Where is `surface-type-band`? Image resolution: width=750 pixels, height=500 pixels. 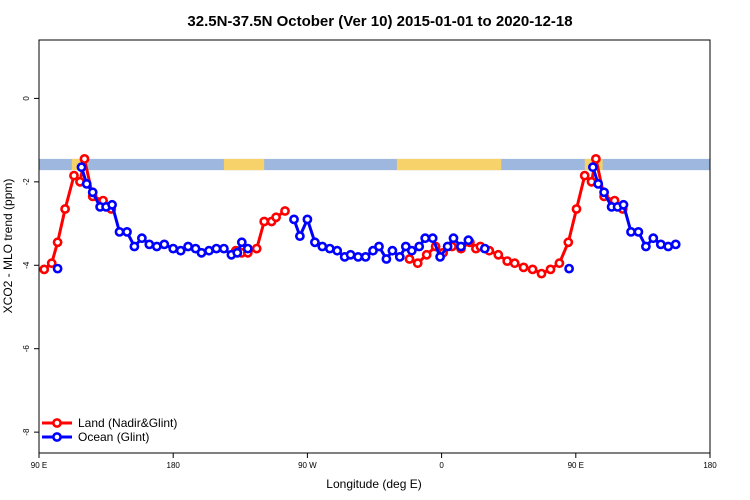
surface-type-band is located at coordinates (374, 164).